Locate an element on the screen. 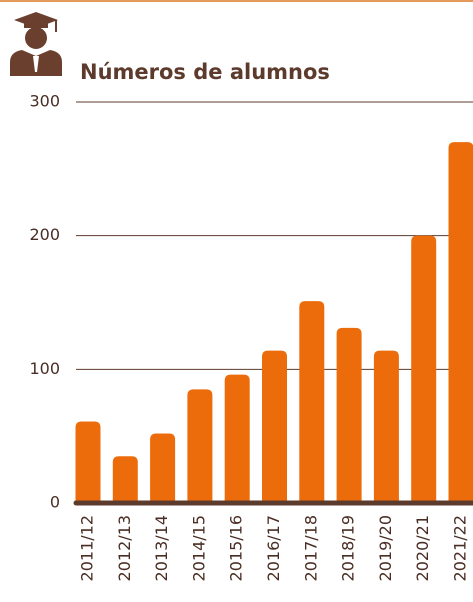 Image resolution: width=473 pixels, height=602 pixels. x-tick-label: 2014/15 is located at coordinates (198, 548).